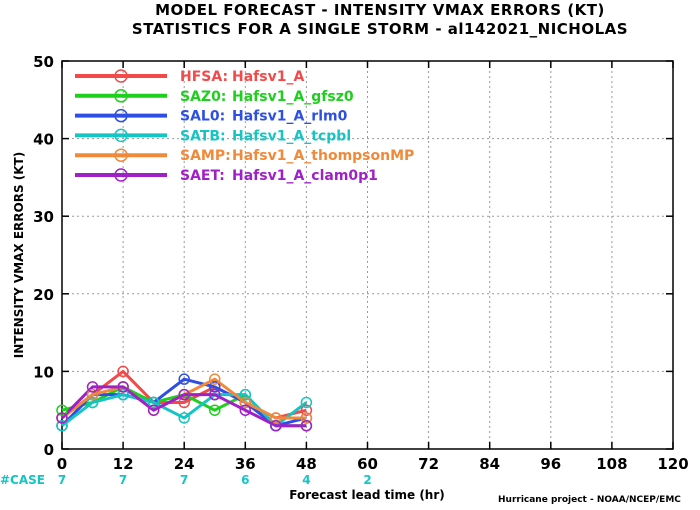  I want to click on legend-name: Hafsv1_A_rlm0, so click(290, 117).